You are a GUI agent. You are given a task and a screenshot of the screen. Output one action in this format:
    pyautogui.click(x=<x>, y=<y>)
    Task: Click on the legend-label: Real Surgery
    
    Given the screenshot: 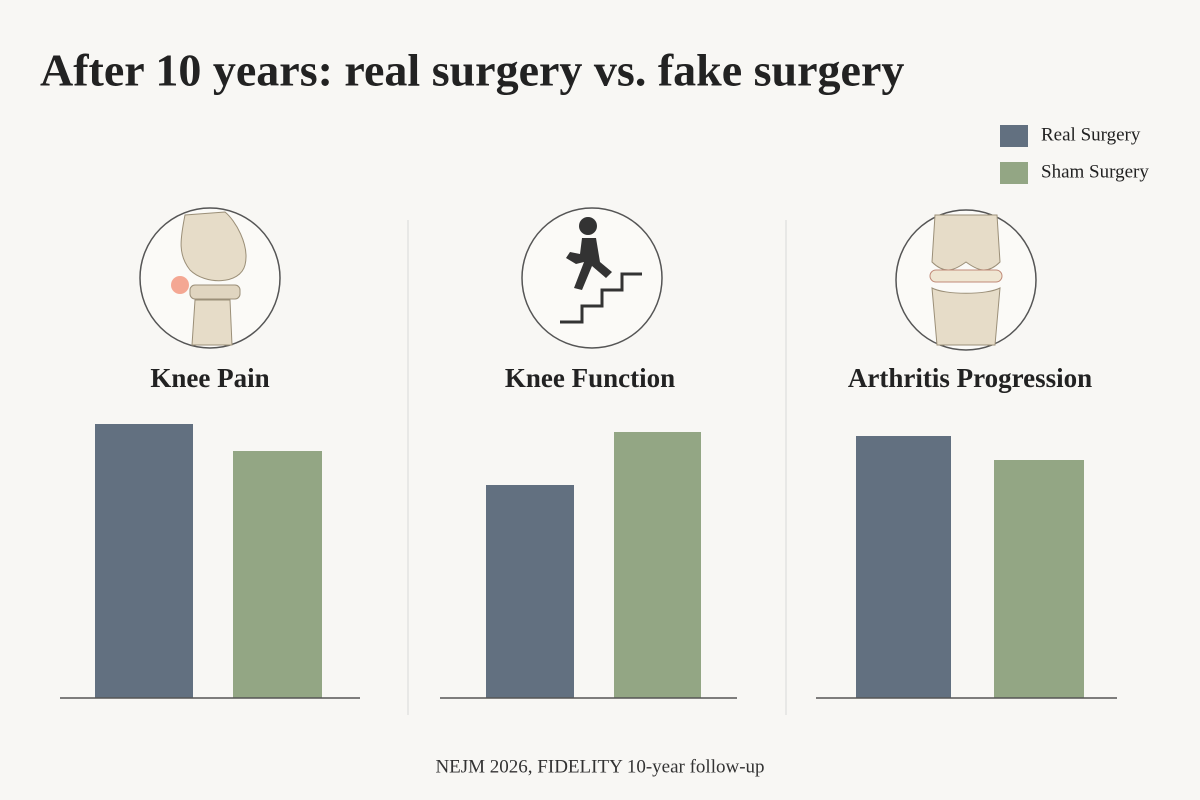 What is the action you would take?
    pyautogui.click(x=1091, y=134)
    